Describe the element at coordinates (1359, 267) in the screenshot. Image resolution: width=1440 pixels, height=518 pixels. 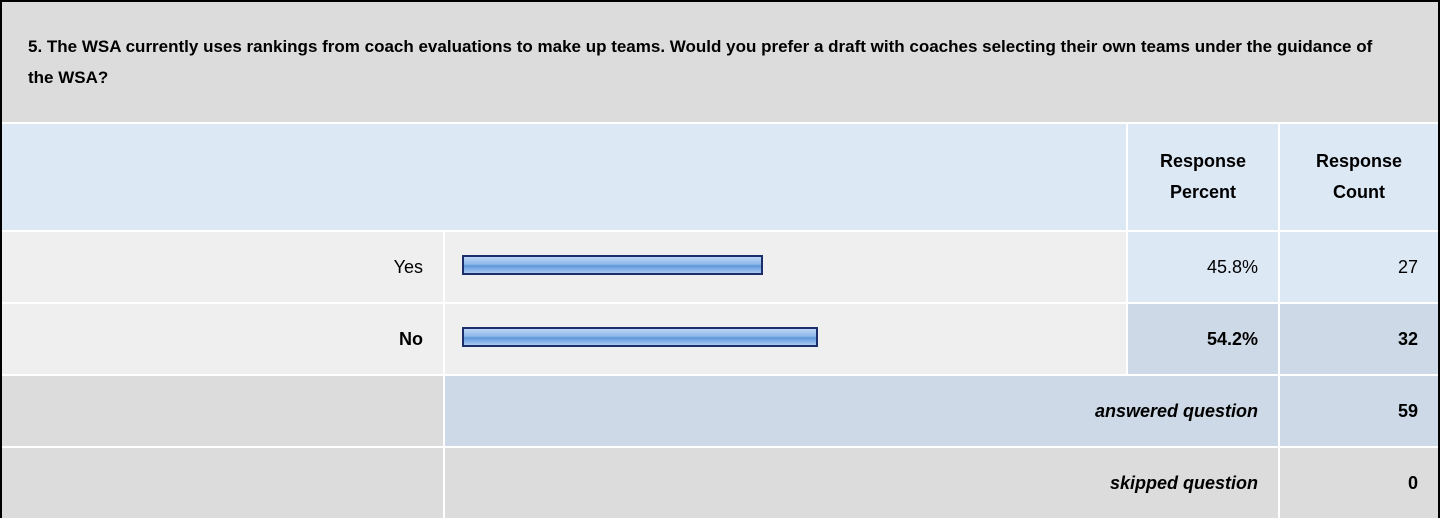
I see `row-count: 27` at that location.